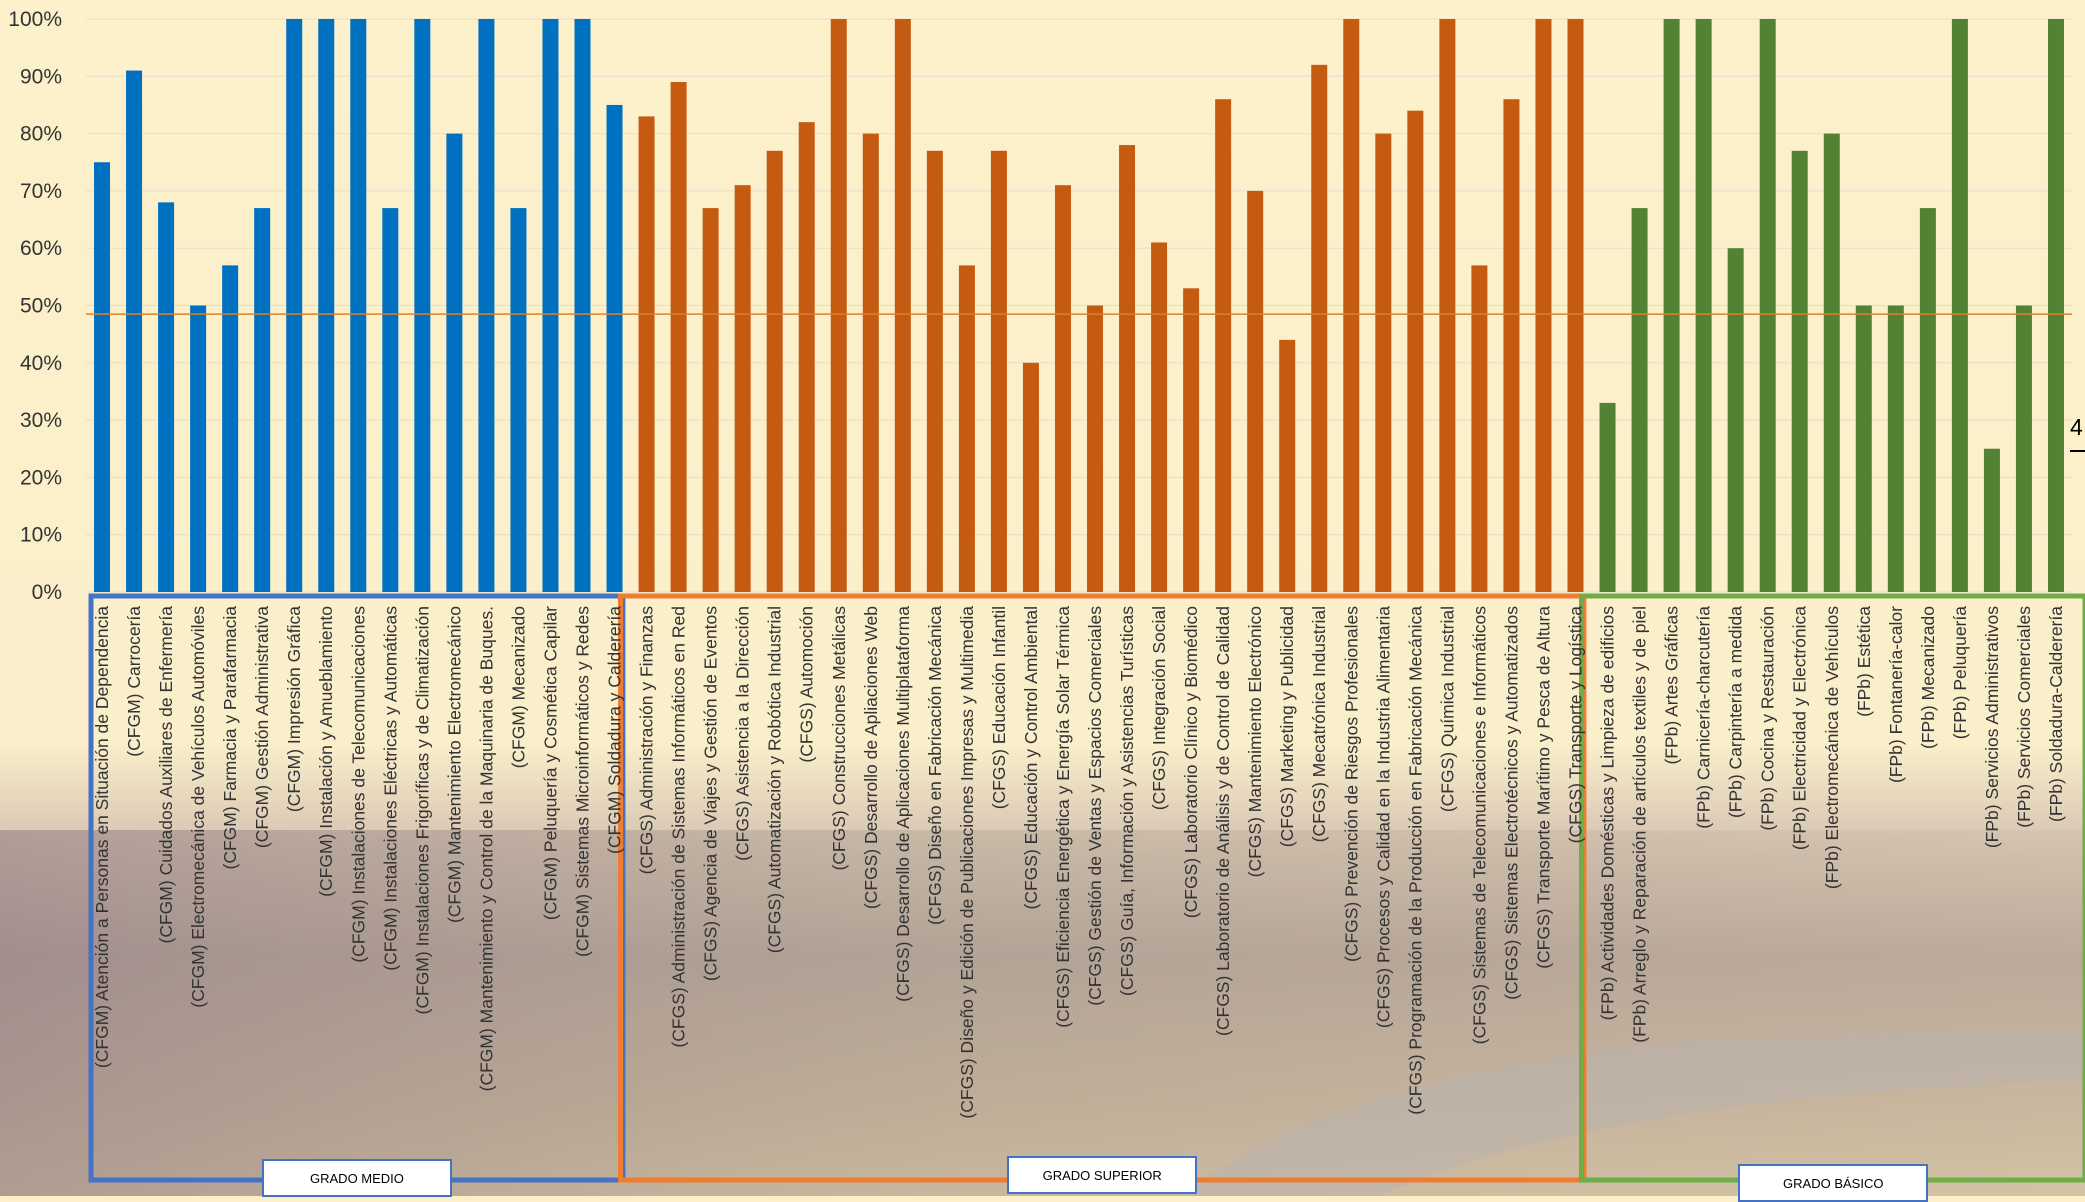  I want to click on x-tick-label: (FPb) Mecanizado, so click(1928, 677).